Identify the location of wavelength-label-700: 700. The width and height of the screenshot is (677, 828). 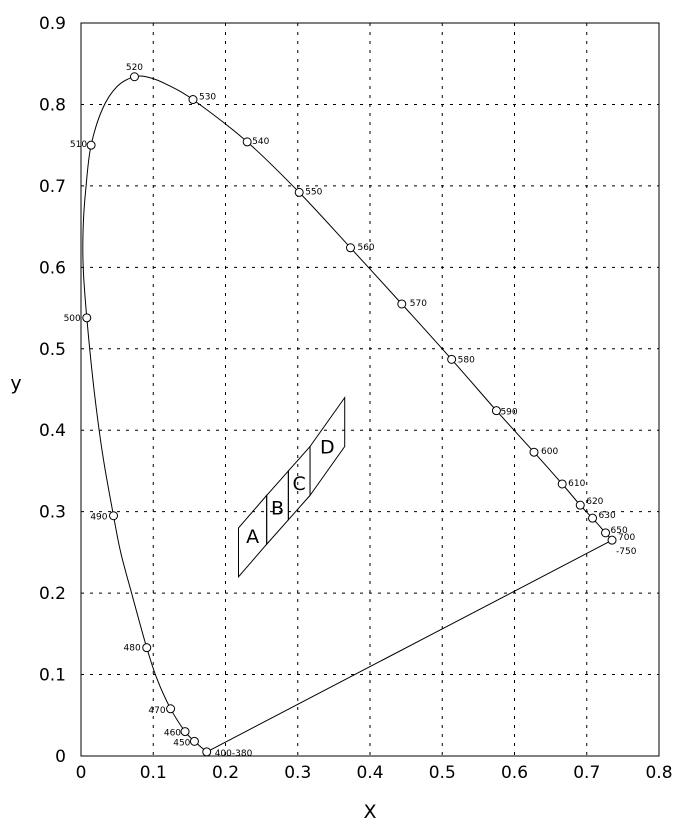
(626, 538).